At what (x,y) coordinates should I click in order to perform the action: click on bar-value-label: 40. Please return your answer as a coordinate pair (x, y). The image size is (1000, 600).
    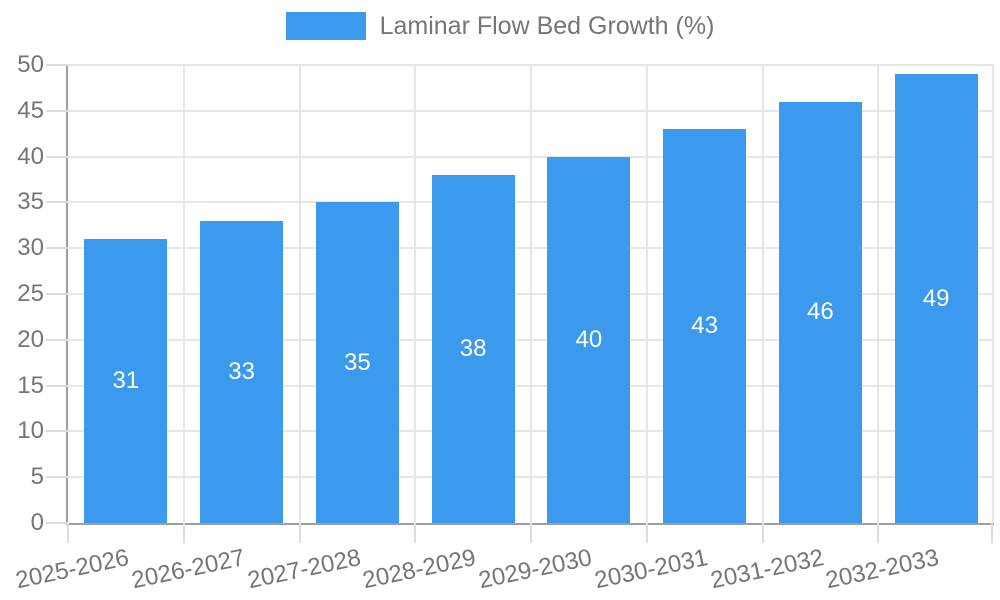
    Looking at the image, I should click on (589, 339).